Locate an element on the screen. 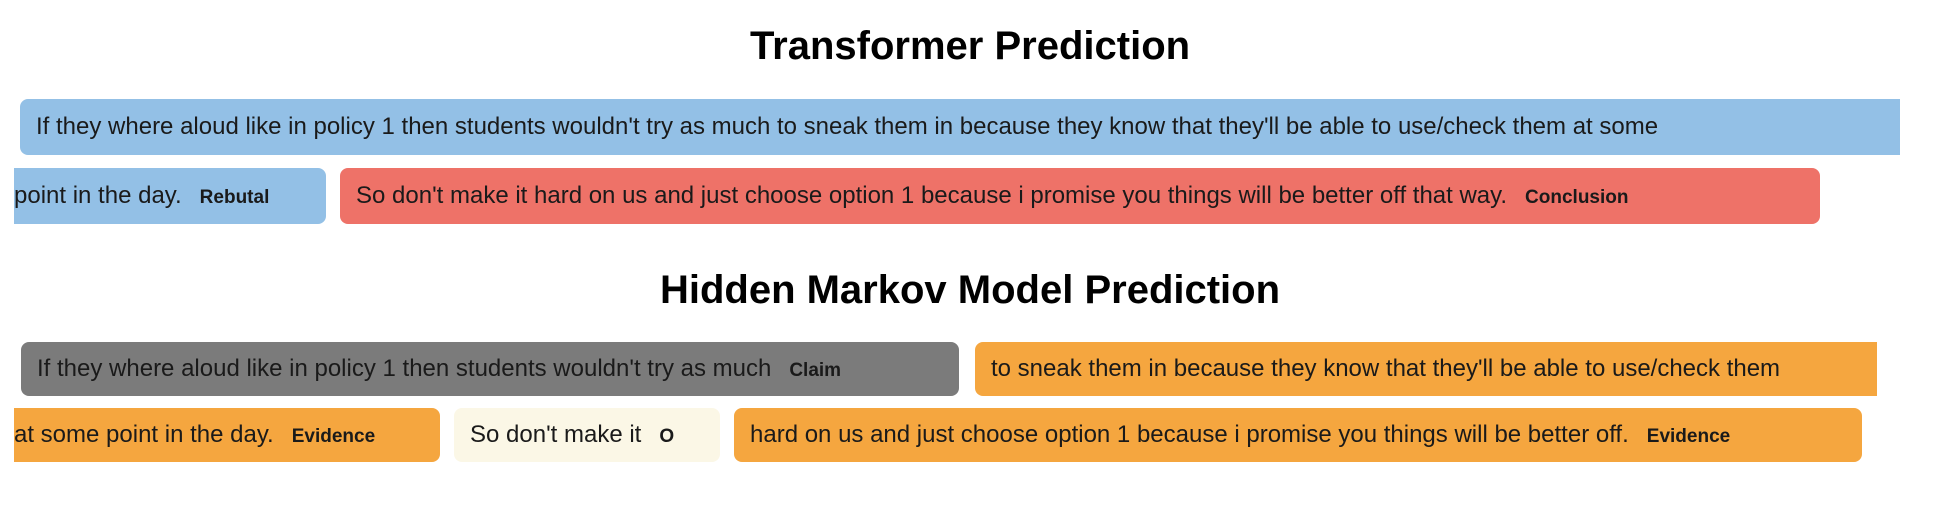  hmm-evidence-segment-line2: at some point in the day. Evidence is located at coordinates (227, 435).